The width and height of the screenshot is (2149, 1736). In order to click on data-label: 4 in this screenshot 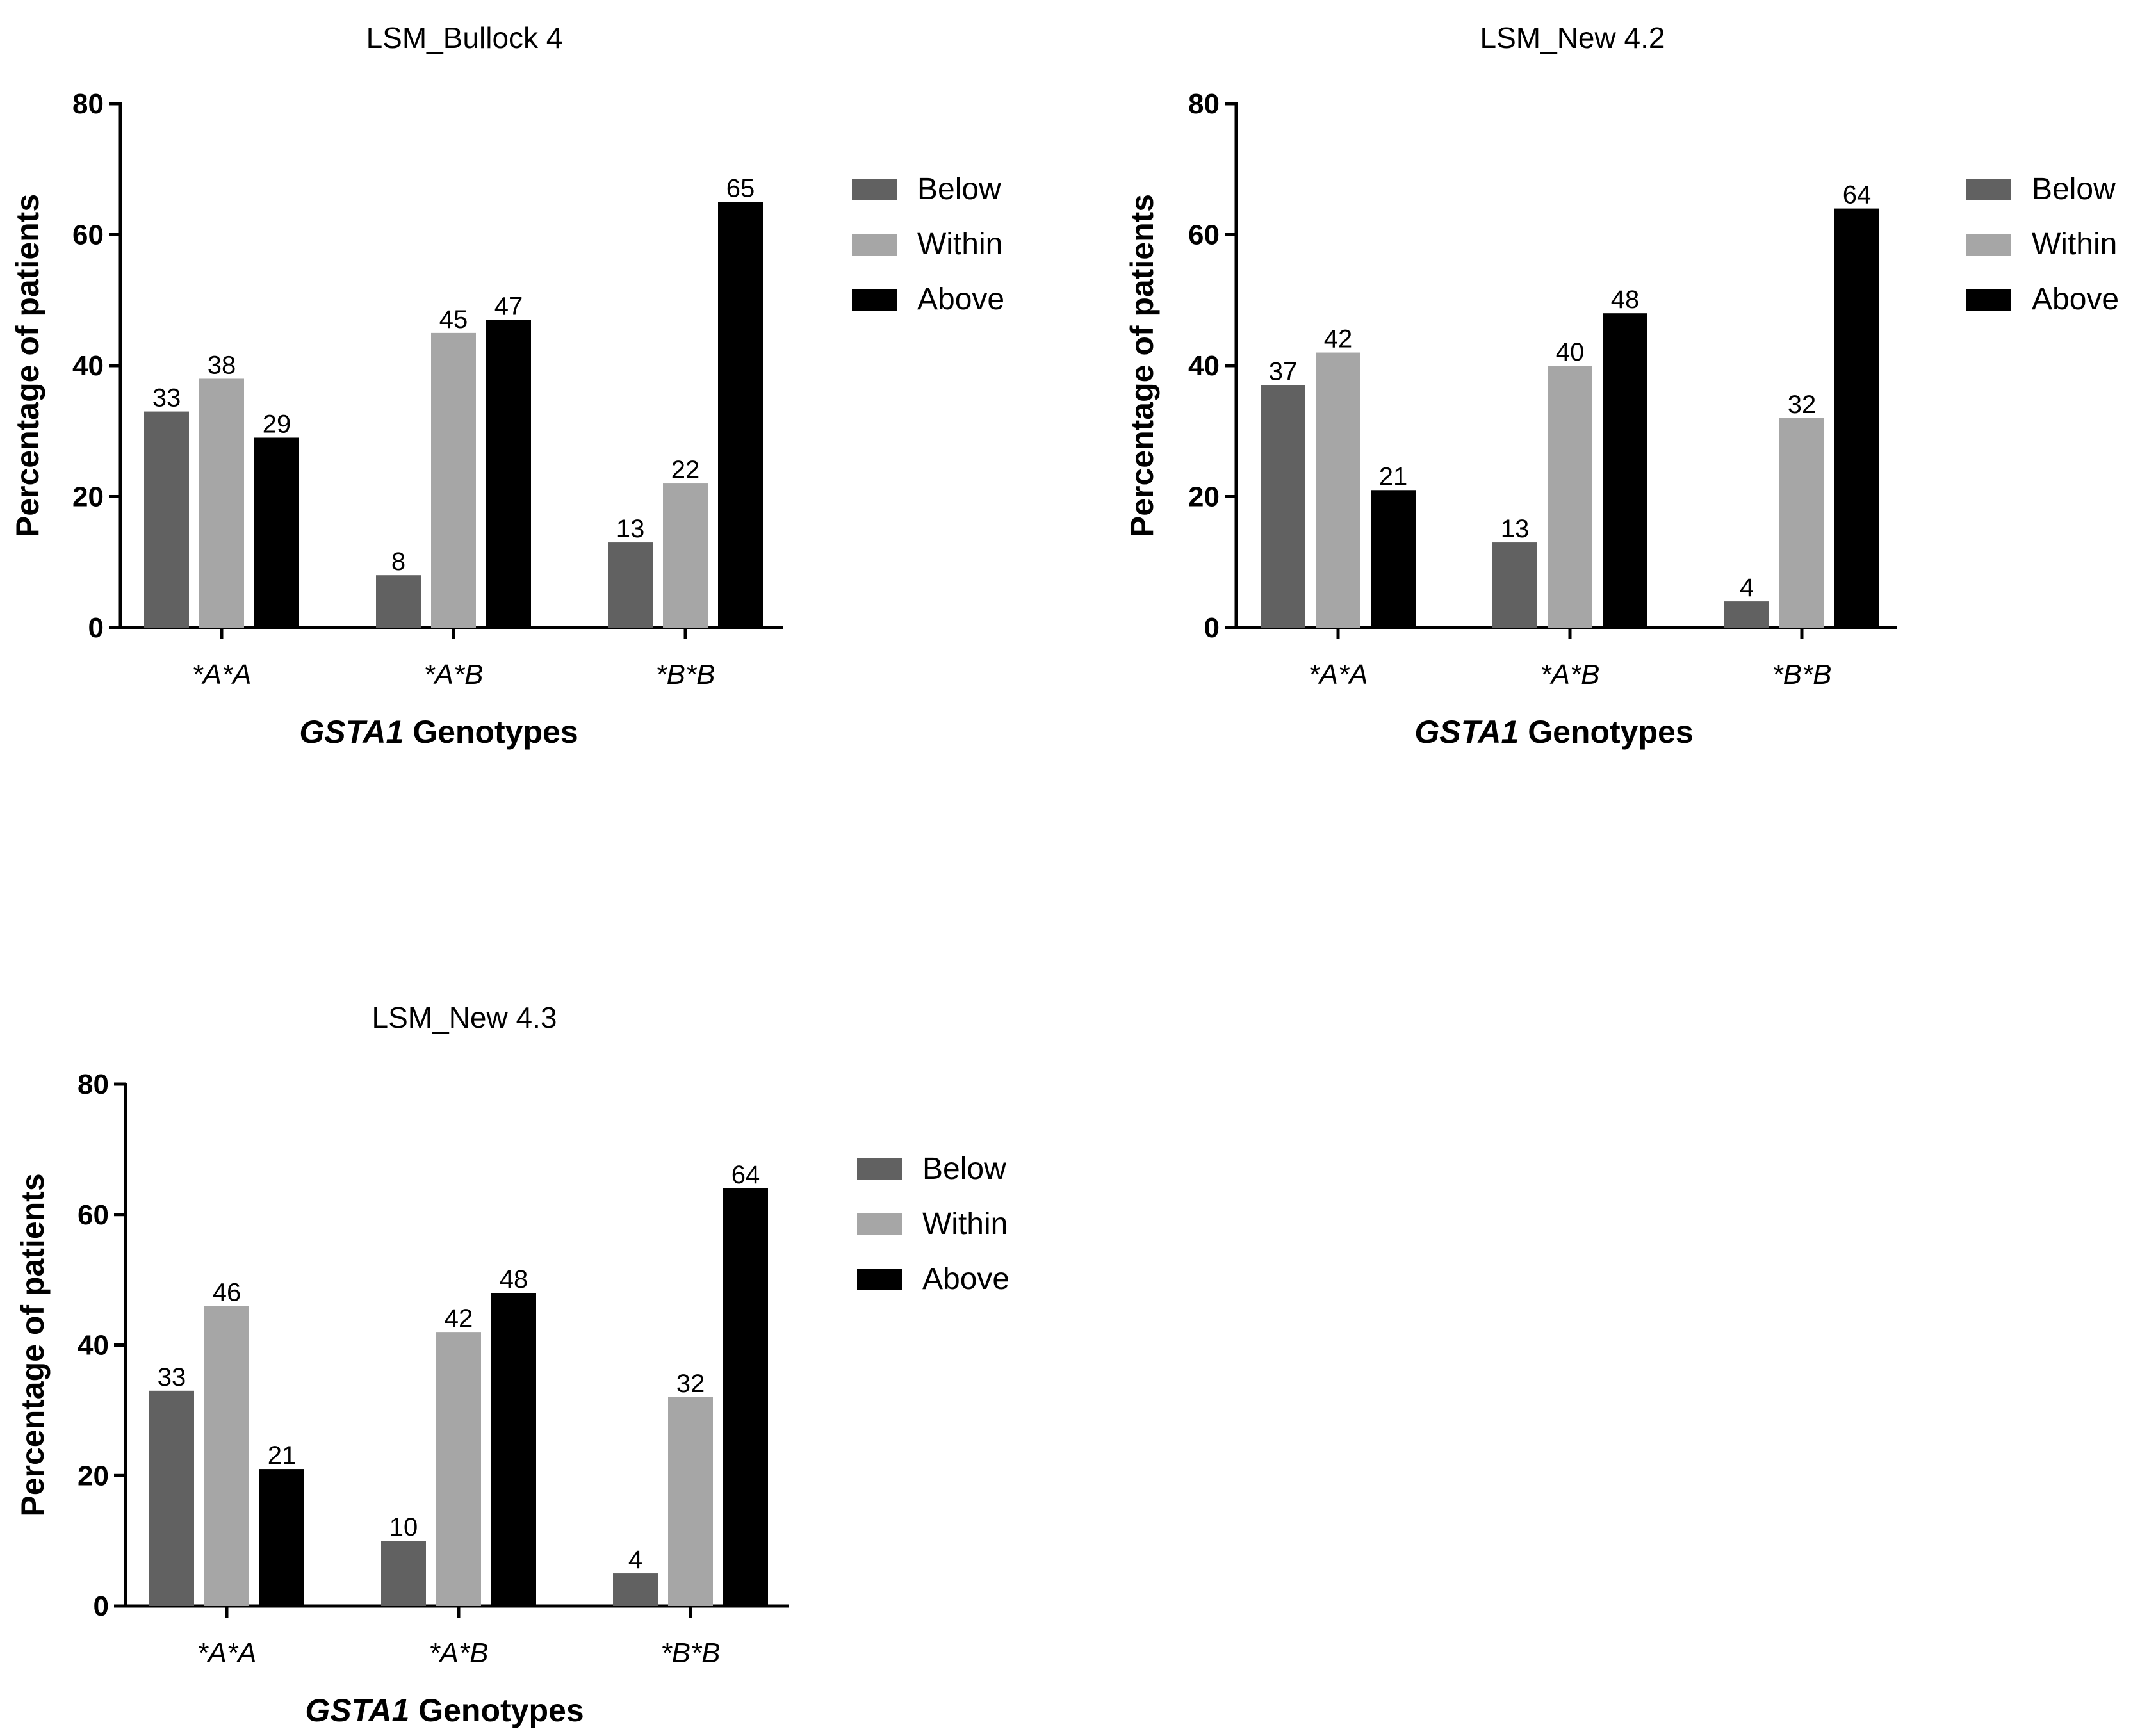, I will do `click(635, 1560)`.